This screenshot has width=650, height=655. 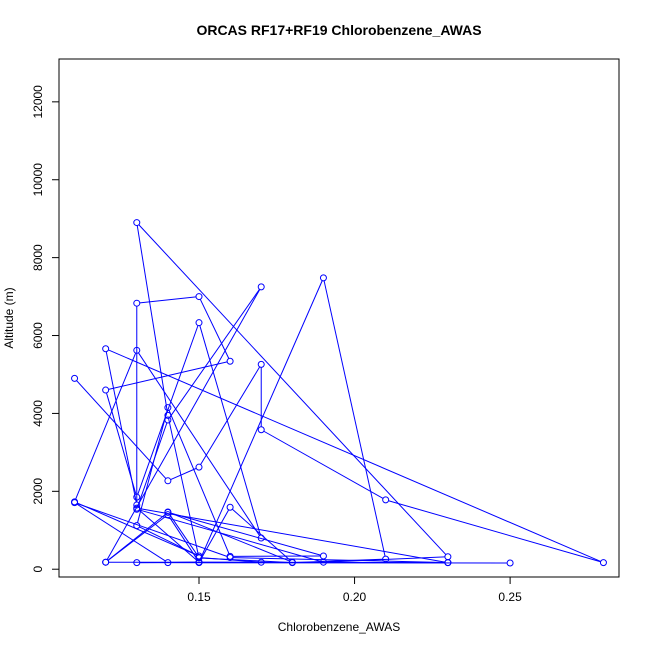 I want to click on y-tick-label: 6000, so click(x=38, y=335).